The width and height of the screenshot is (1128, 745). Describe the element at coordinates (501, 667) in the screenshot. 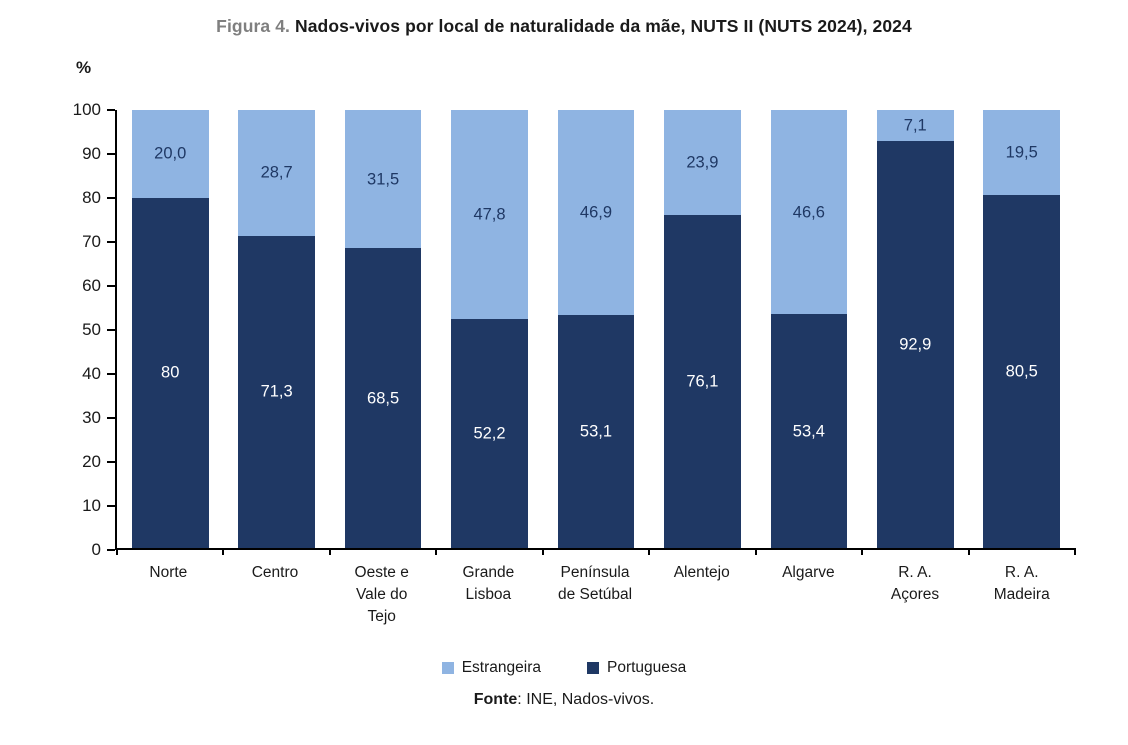

I see `legend-label: Estrangeira` at that location.